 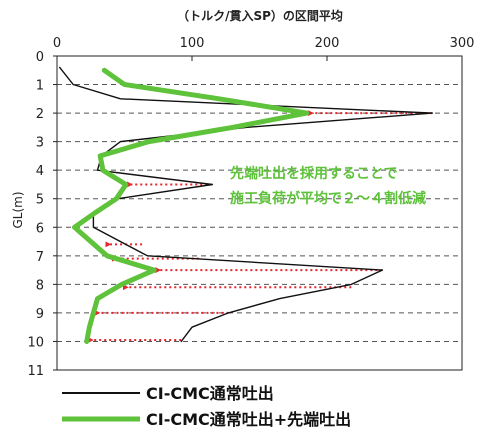 I want to click on y-tick-label: 1, so click(x=40, y=86).